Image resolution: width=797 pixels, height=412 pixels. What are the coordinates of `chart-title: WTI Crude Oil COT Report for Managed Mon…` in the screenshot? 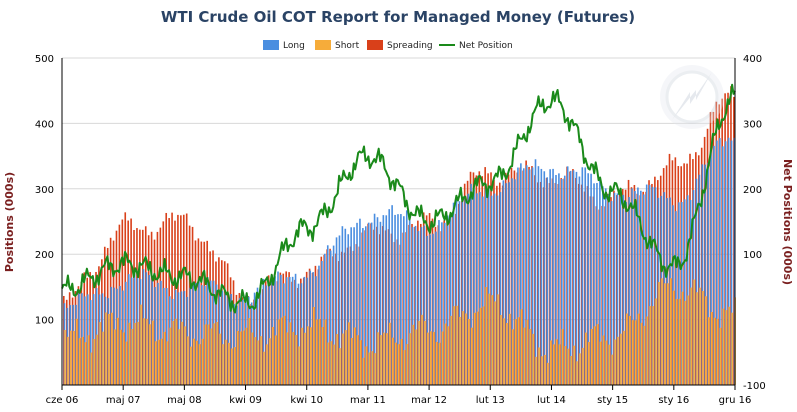 It's located at (398, 17).